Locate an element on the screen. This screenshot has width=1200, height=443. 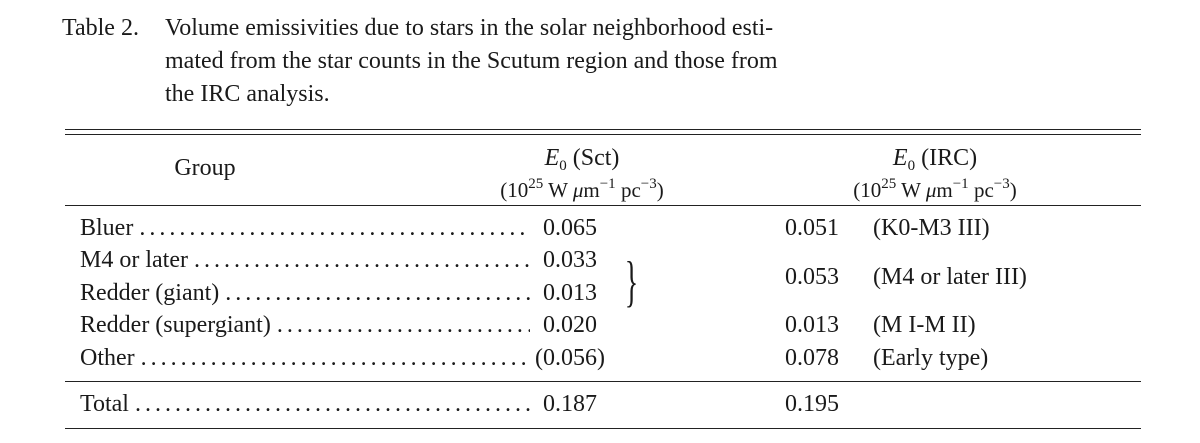
header-title: E0 (Sct) is located at coordinates (582, 162).